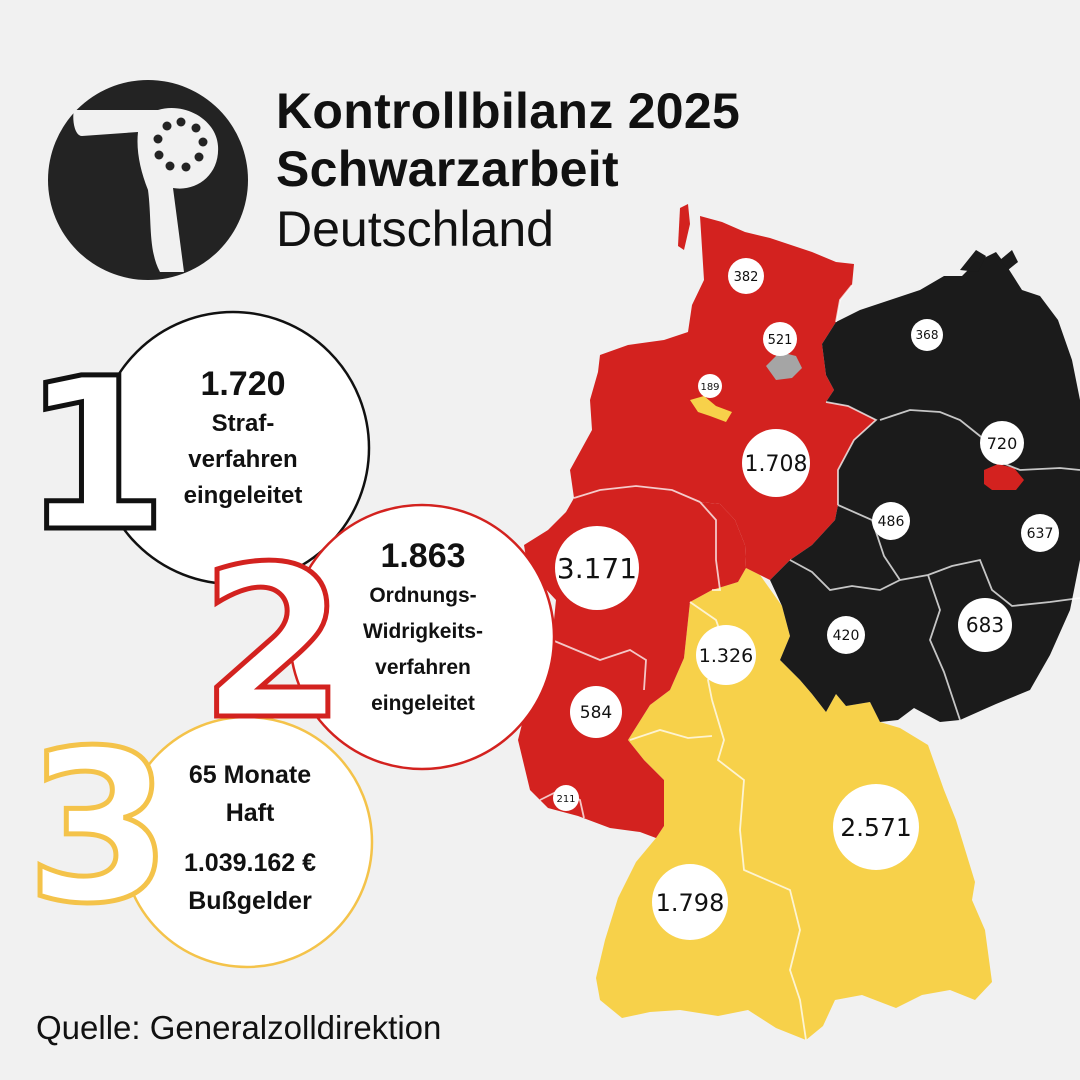 This screenshot has height=1080, width=1080. What do you see at coordinates (711, 409) in the screenshot?
I see `region-bremen` at bounding box center [711, 409].